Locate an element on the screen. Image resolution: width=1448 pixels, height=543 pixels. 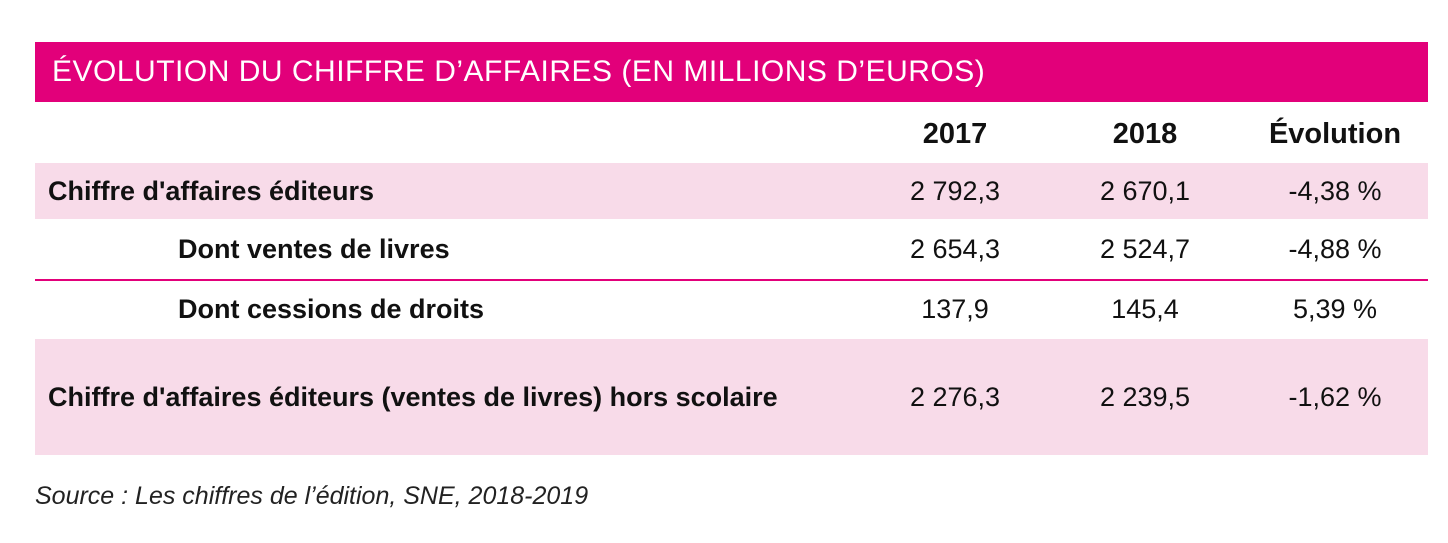
cell-2017: 137,9 is located at coordinates (955, 308).